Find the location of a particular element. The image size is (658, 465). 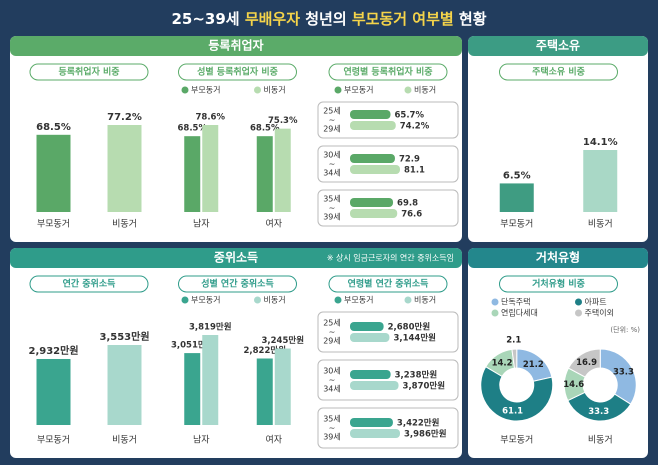

title-part: 부모동거 여부별 is located at coordinates (403, 19).